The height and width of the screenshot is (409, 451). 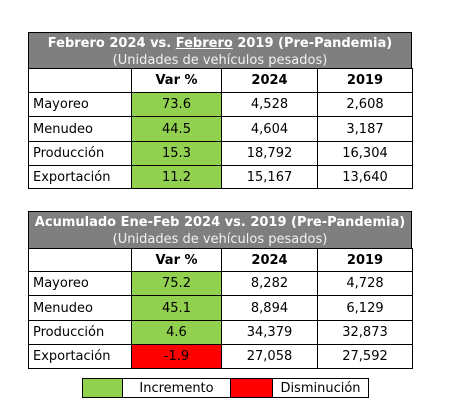 I want to click on var-cell: 4.6, so click(x=176, y=332).